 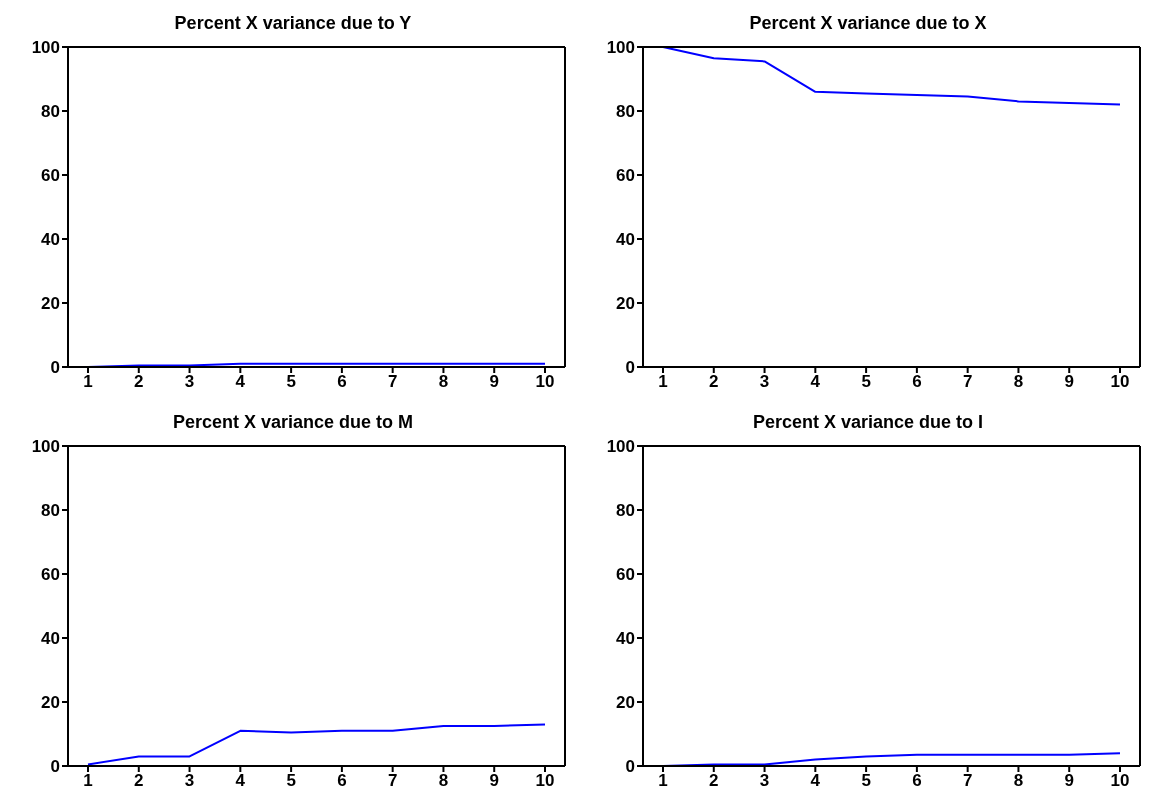 What do you see at coordinates (293, 422) in the screenshot?
I see `chart-title: Percent X variance due to M` at bounding box center [293, 422].